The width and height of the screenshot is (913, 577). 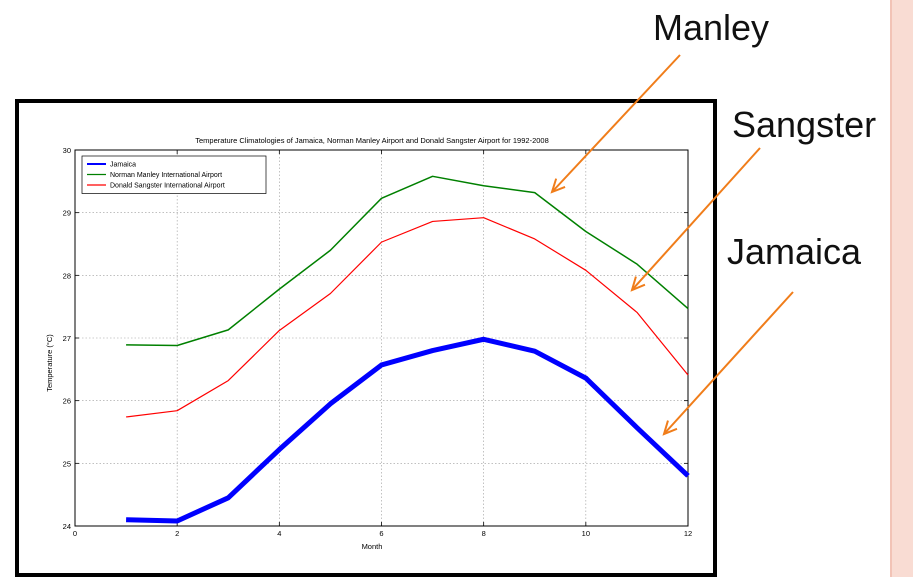 What do you see at coordinates (49, 363) in the screenshot?
I see `y-axis-label: Temperature (°C)` at bounding box center [49, 363].